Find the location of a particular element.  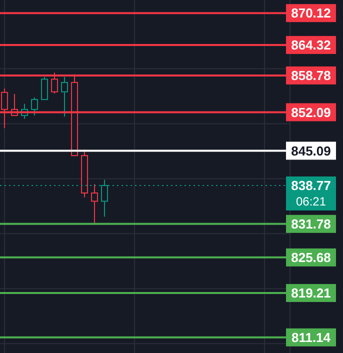

ref-line-label: 864.32 is located at coordinates (311, 45).